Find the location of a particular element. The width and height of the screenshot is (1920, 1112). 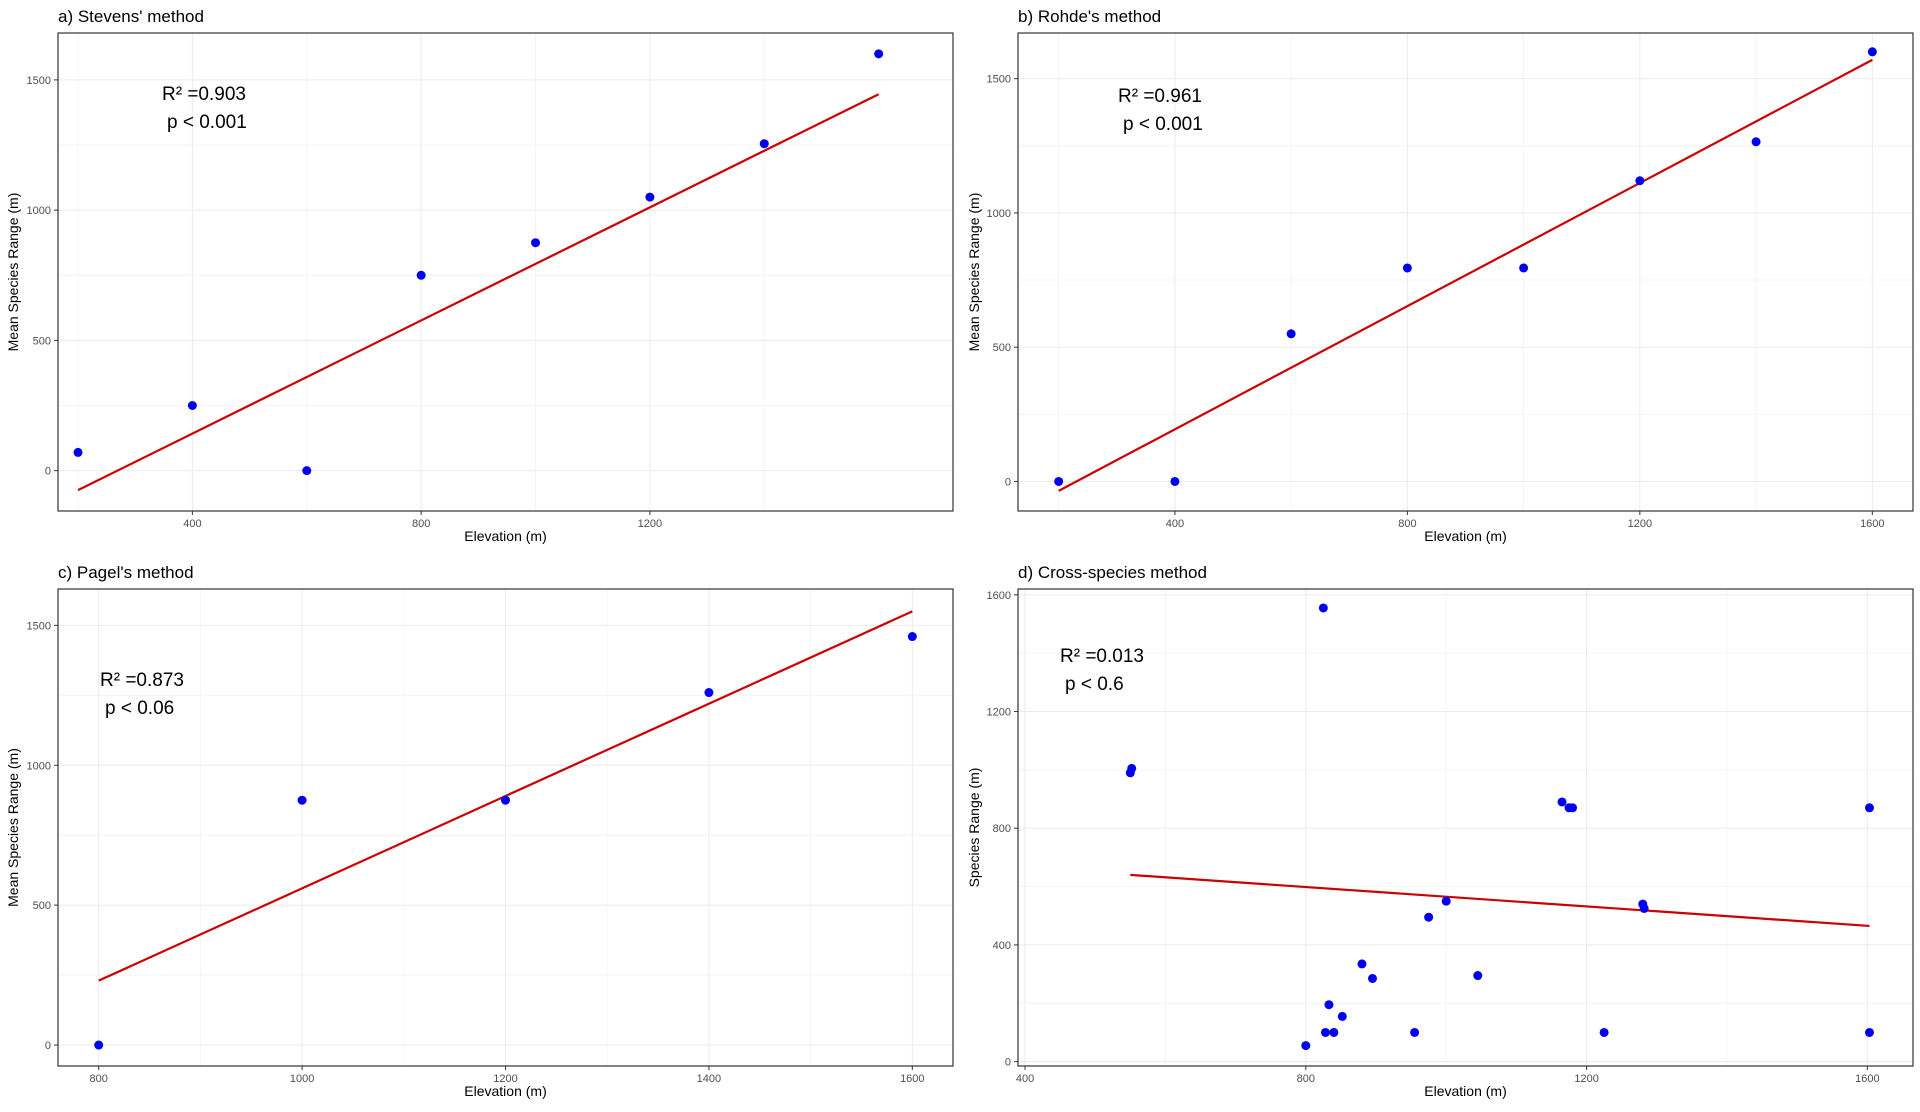

panel-title: c) Pagel's method is located at coordinates (126, 572).